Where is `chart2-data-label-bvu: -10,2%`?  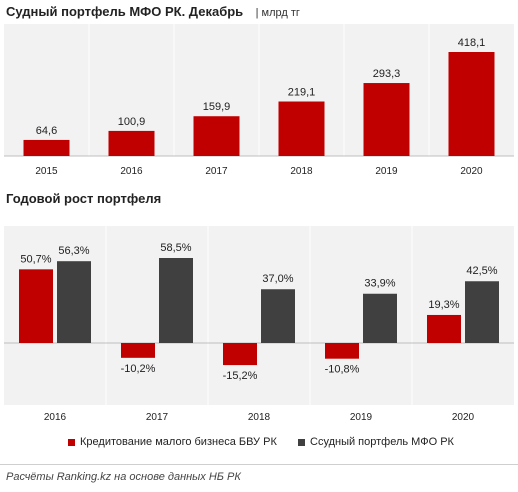
chart2-data-label-bvu: -10,2% is located at coordinates (138, 369).